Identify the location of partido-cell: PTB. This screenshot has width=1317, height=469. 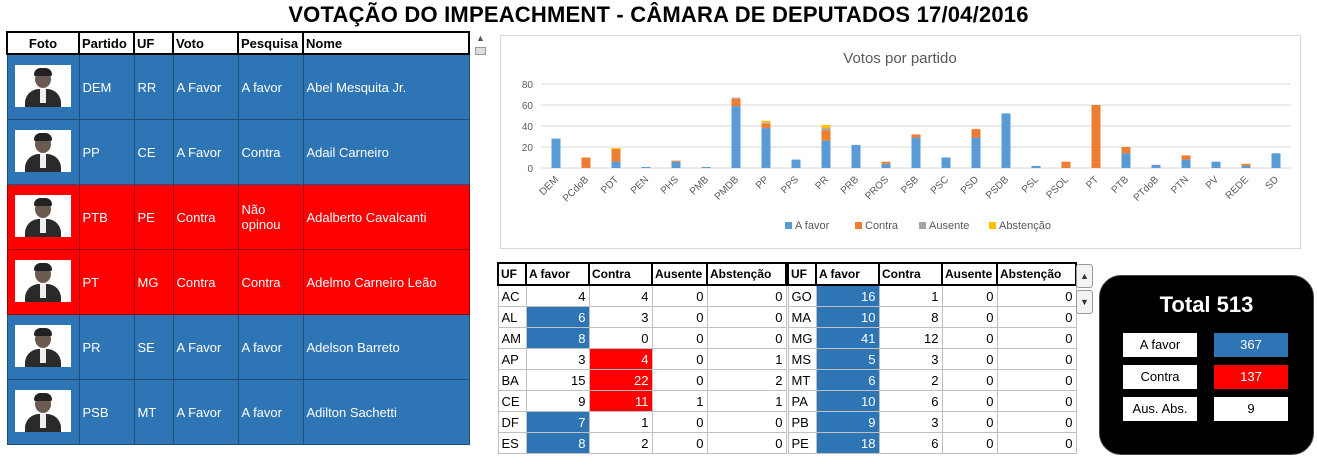
(106, 217).